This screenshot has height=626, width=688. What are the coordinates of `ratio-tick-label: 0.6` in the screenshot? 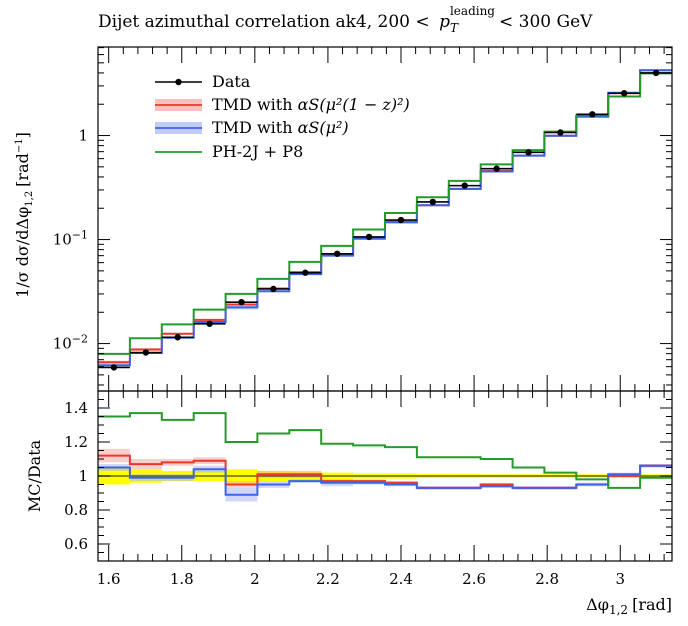 It's located at (76, 544).